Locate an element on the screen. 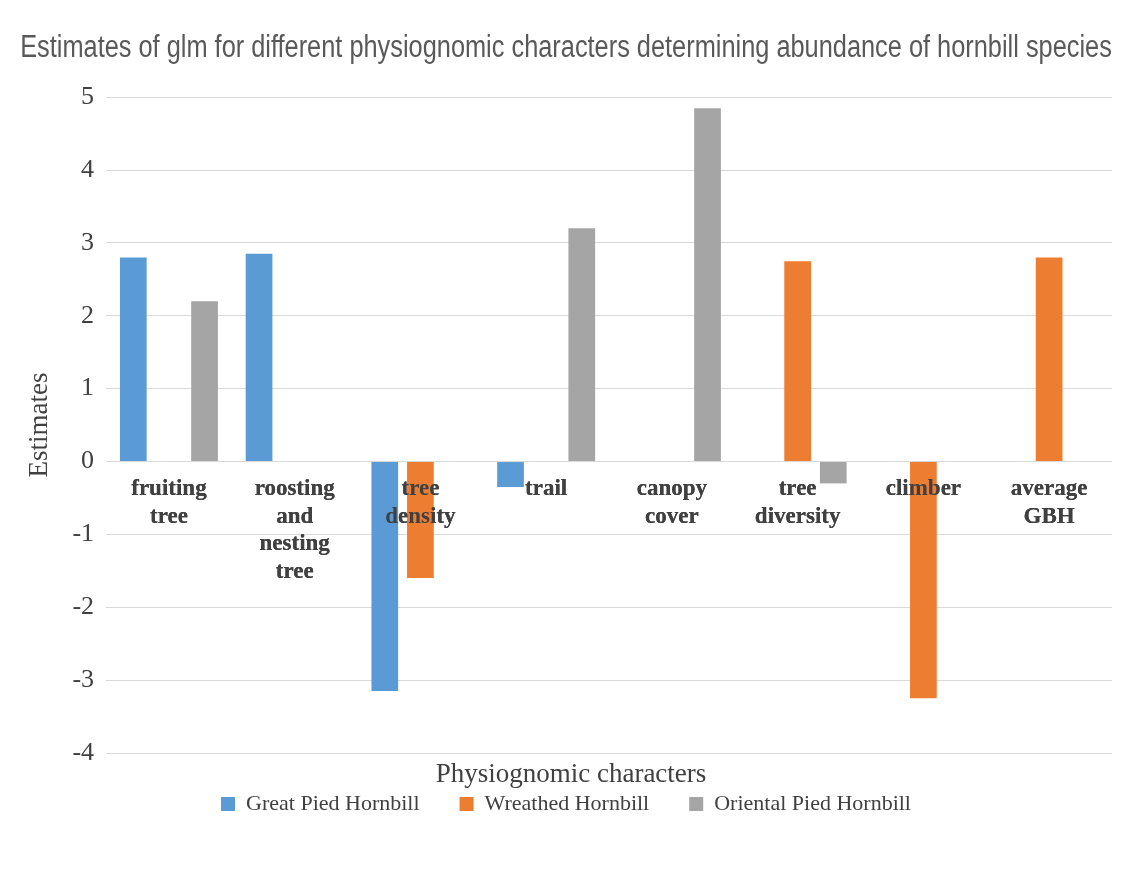  y-tick-label: 3 is located at coordinates (88, 241).